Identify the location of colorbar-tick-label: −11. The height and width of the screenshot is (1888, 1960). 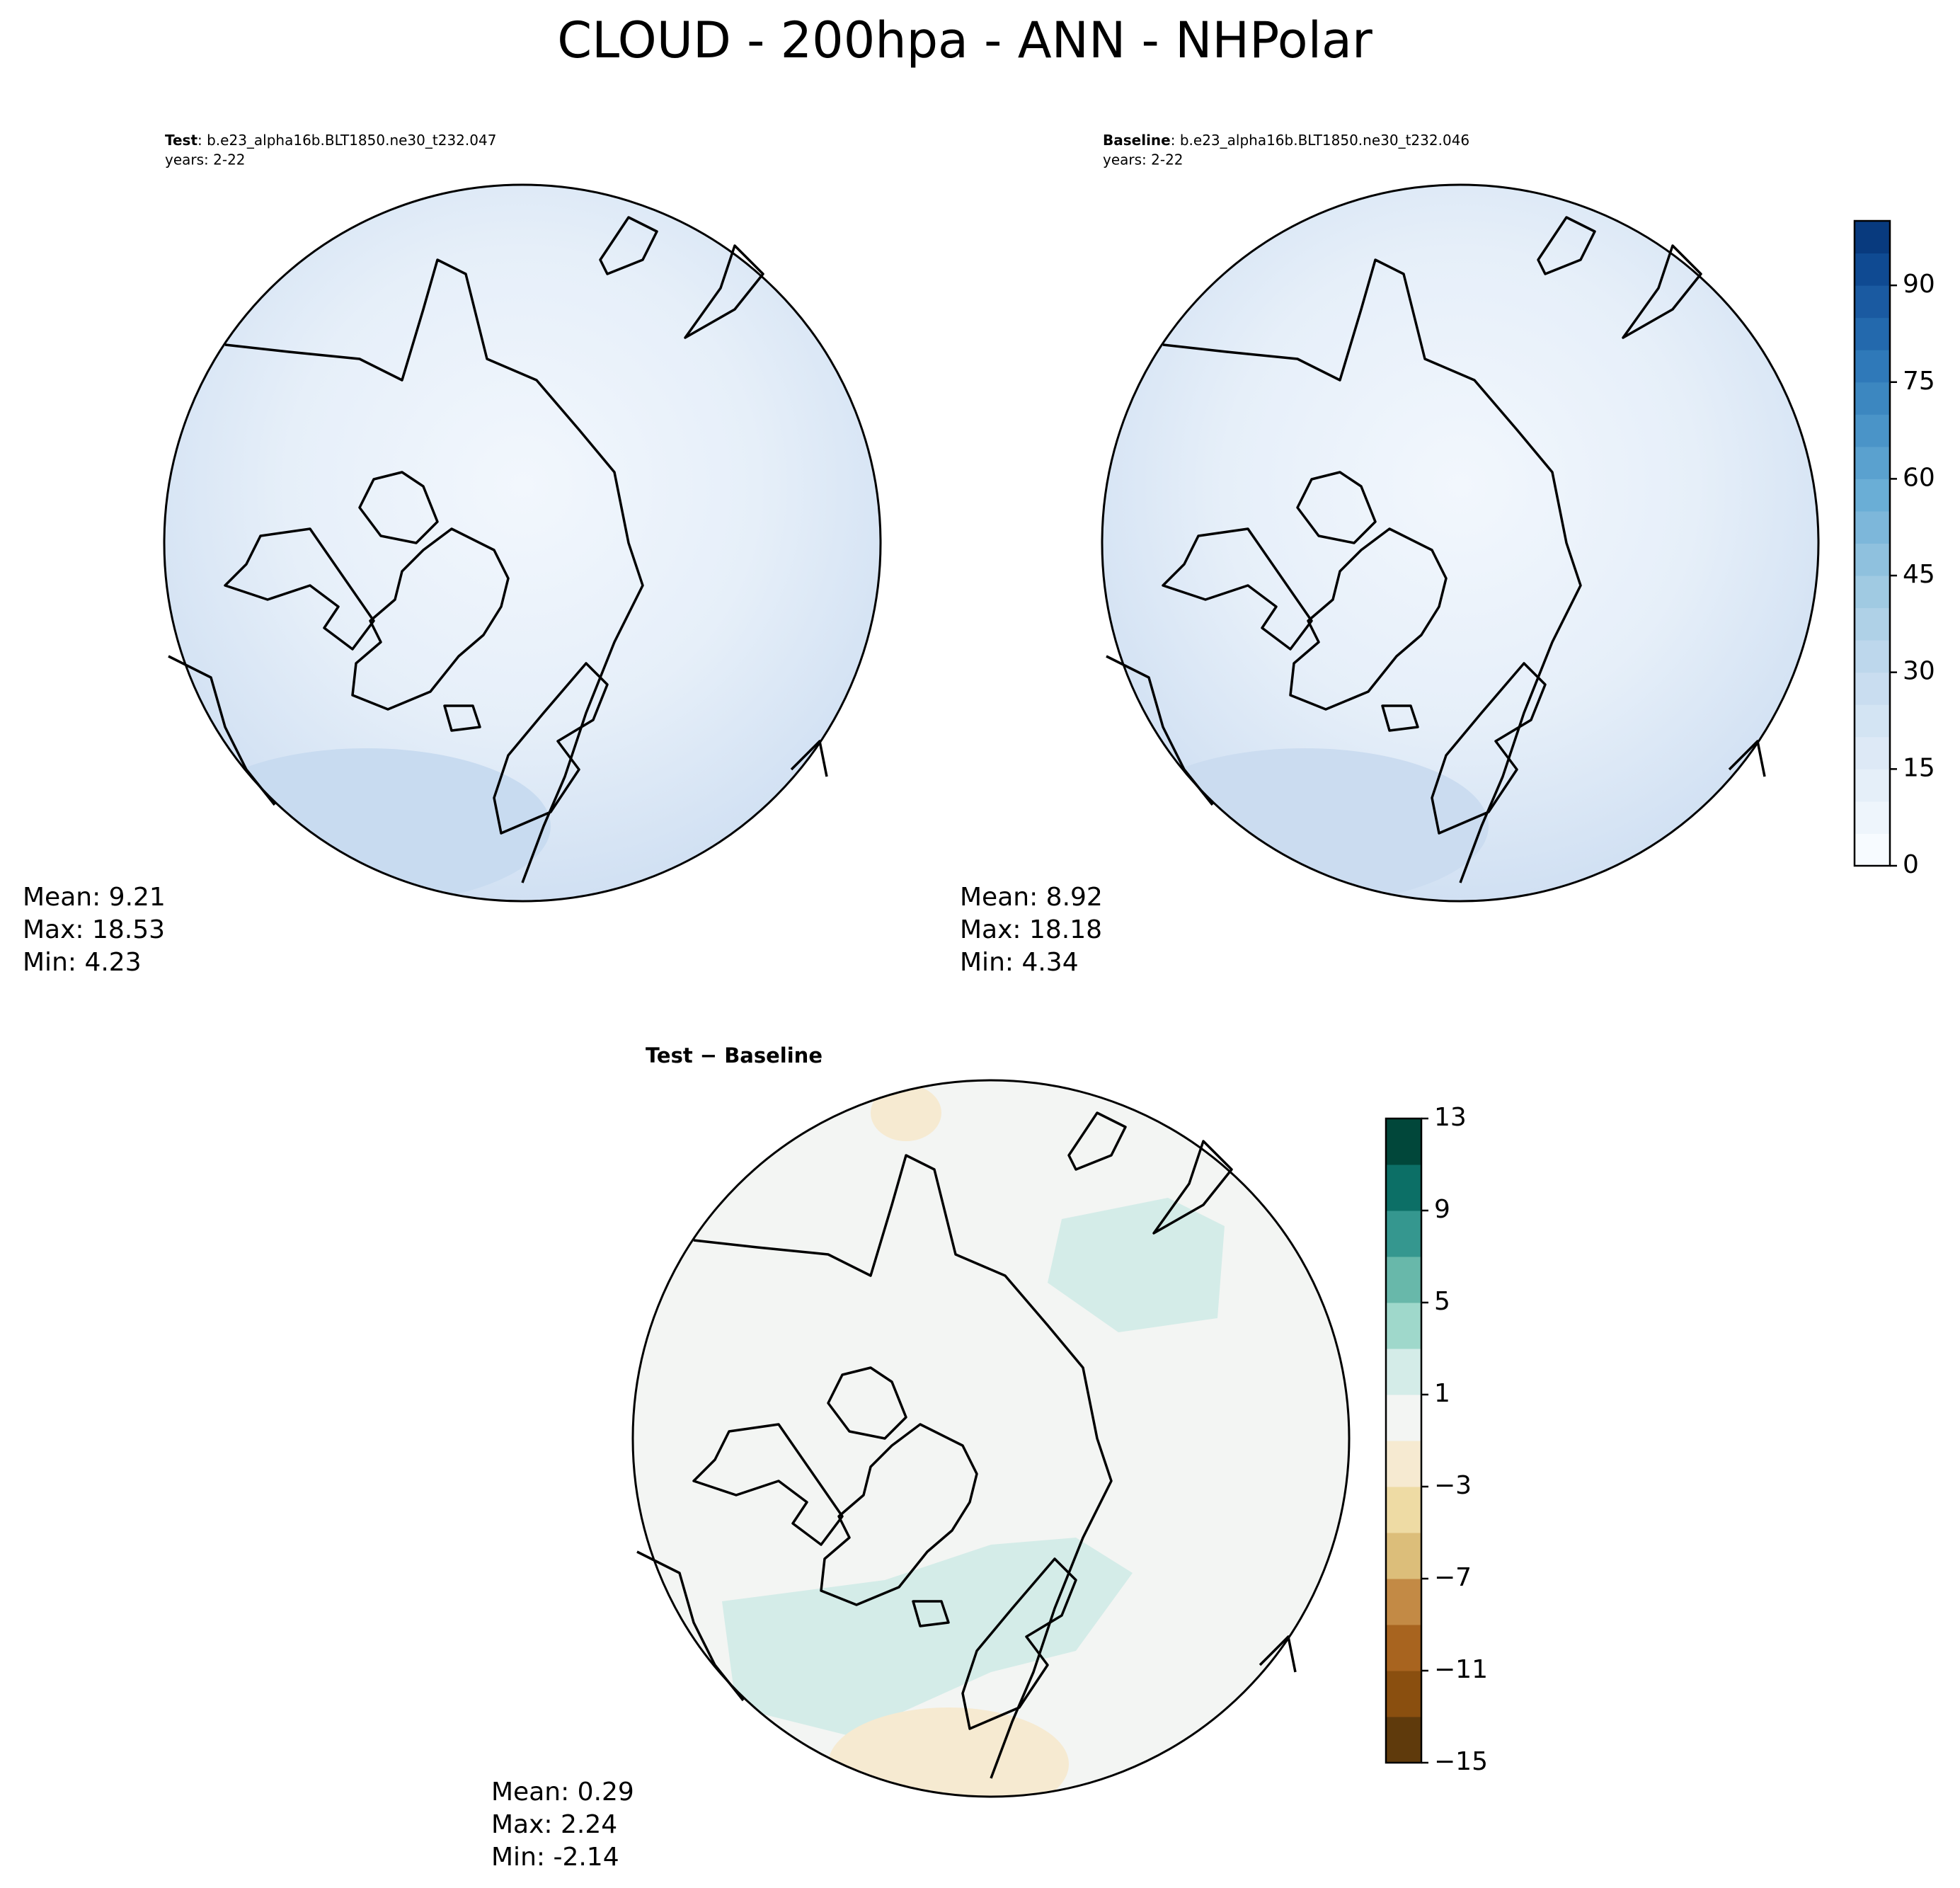
(1461, 1670).